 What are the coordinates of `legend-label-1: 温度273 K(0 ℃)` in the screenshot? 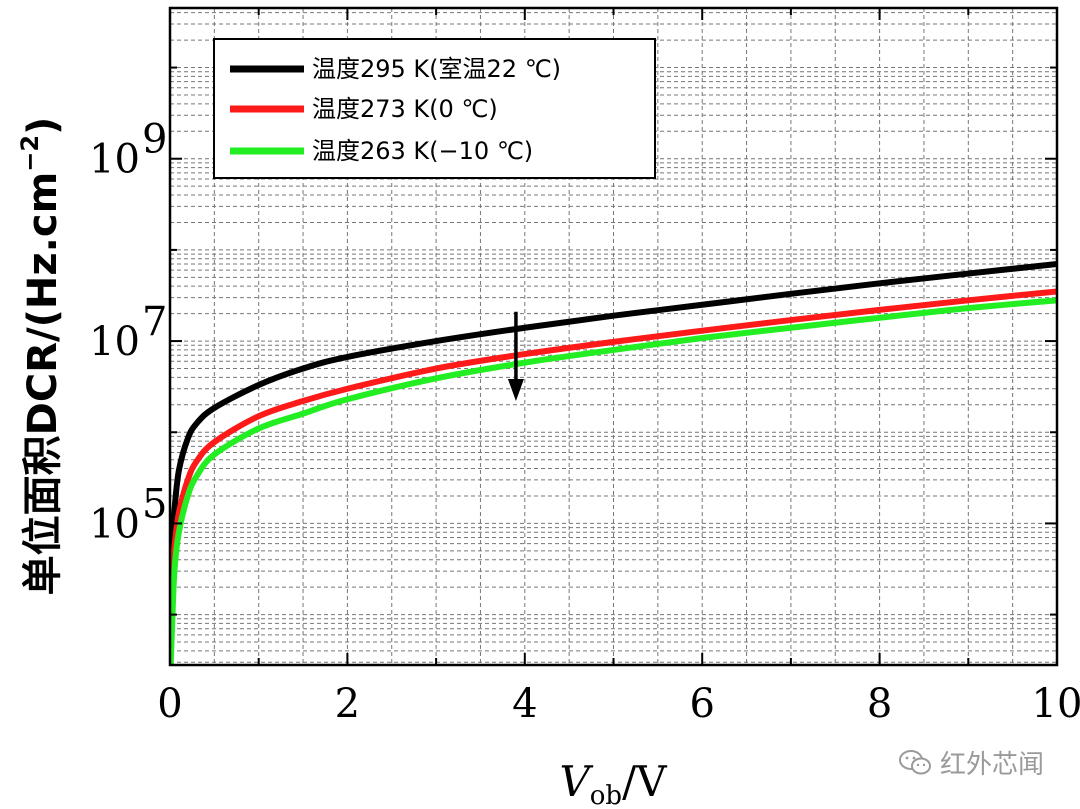 It's located at (405, 109).